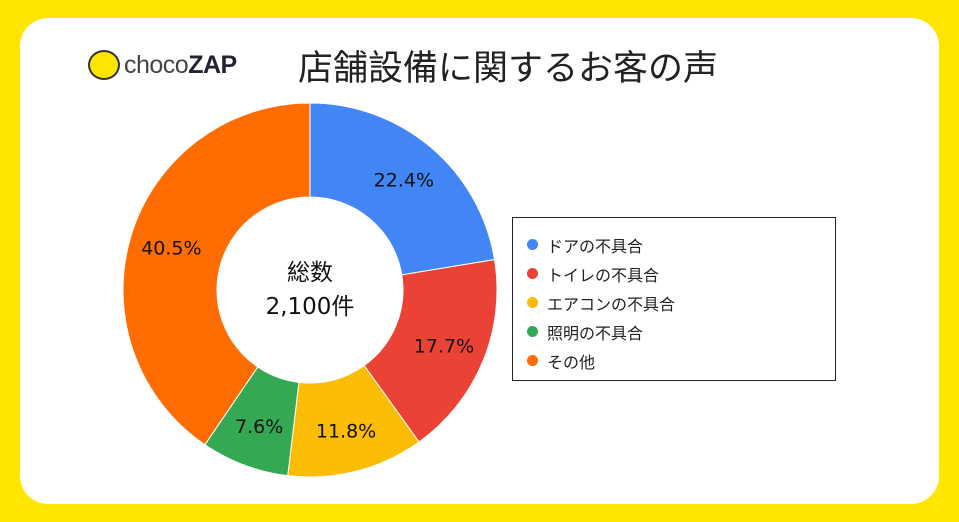  What do you see at coordinates (681, 273) in the screenshot?
I see `legend-item: トイレの不具合` at bounding box center [681, 273].